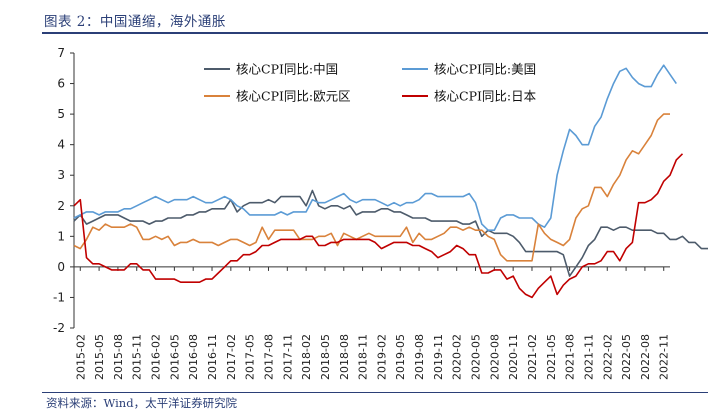  I want to click on y-tick-label: 5, so click(61, 114).